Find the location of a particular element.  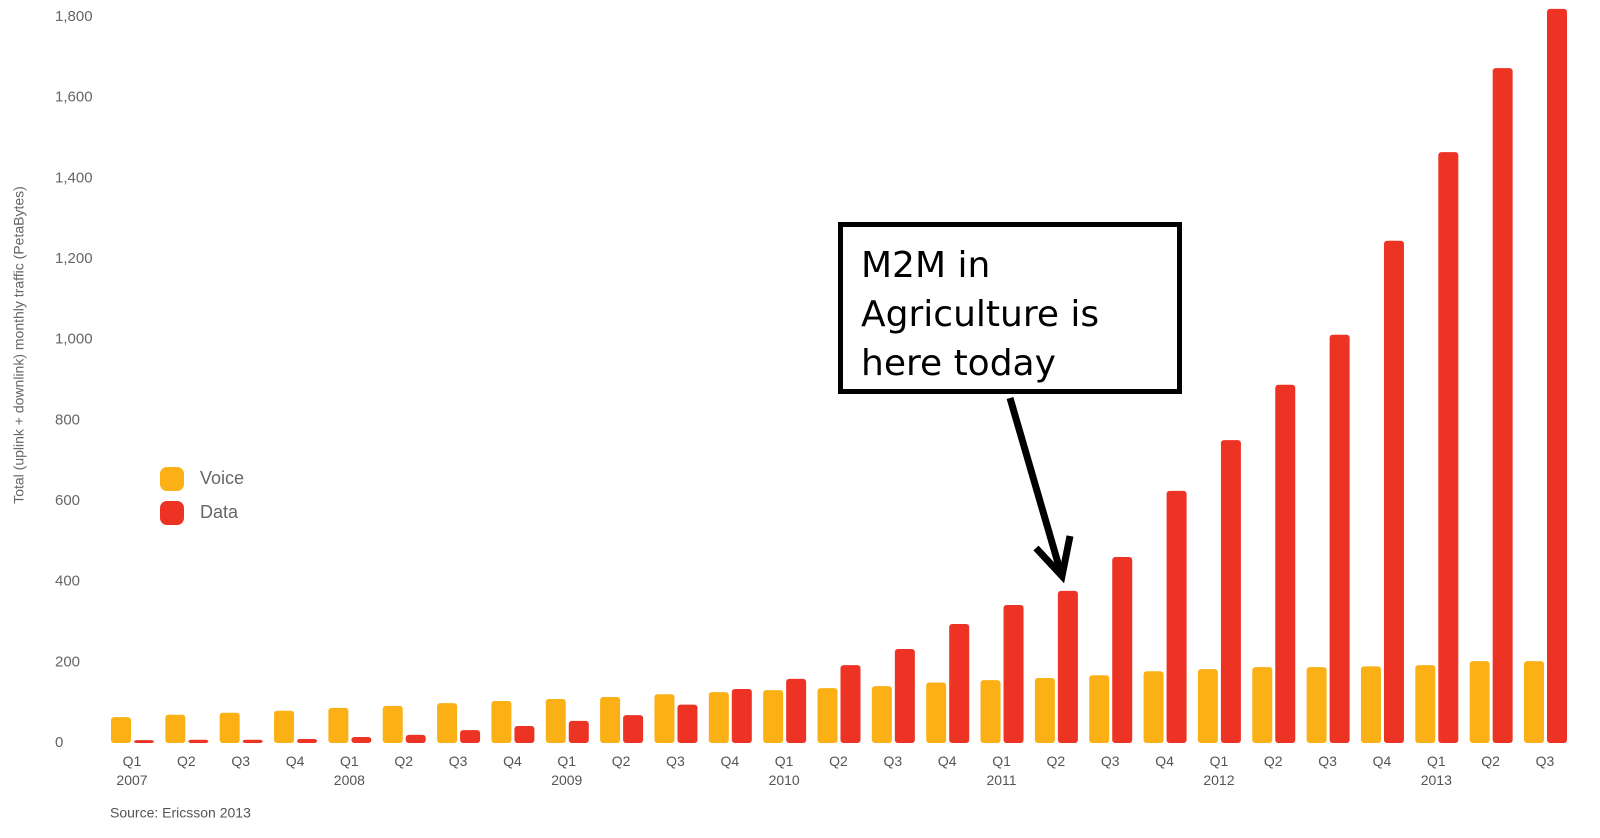

x-tick-label: Q1 2009 is located at coordinates (567, 770).